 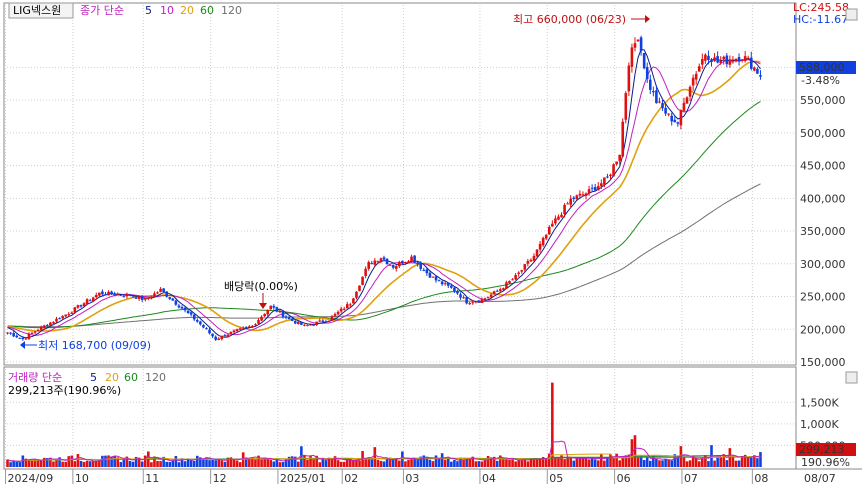 I want to click on stock-name: LIG넥스원, so click(x=37, y=10).